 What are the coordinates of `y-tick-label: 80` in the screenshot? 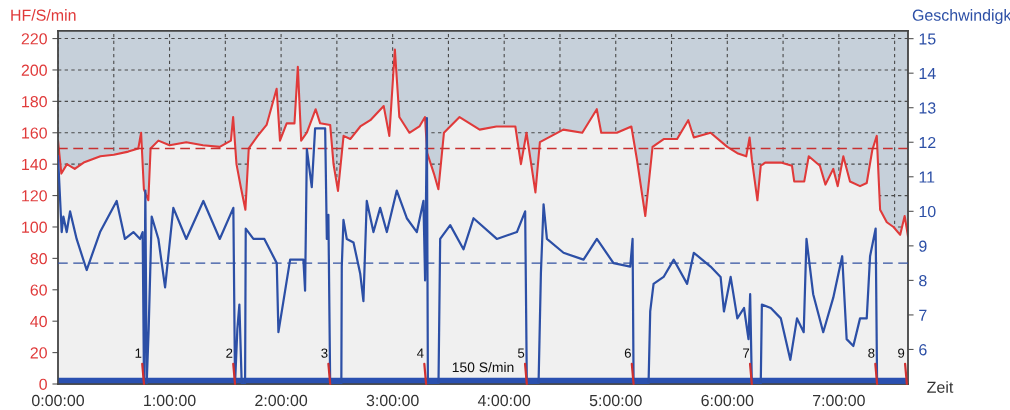 It's located at (38, 259).